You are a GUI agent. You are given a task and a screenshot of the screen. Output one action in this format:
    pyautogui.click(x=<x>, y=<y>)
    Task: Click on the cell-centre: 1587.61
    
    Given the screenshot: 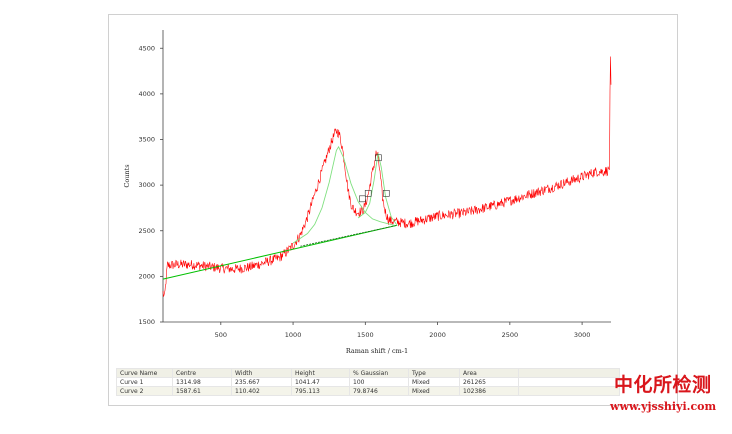 What is the action you would take?
    pyautogui.click(x=202, y=391)
    